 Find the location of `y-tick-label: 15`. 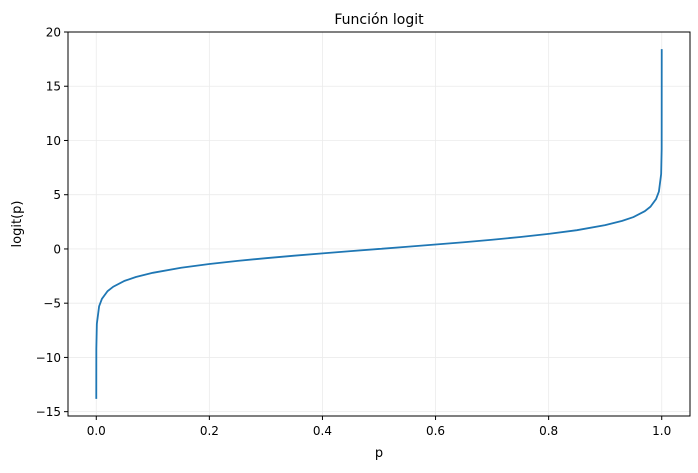

y-tick-label: 15 is located at coordinates (53, 87).